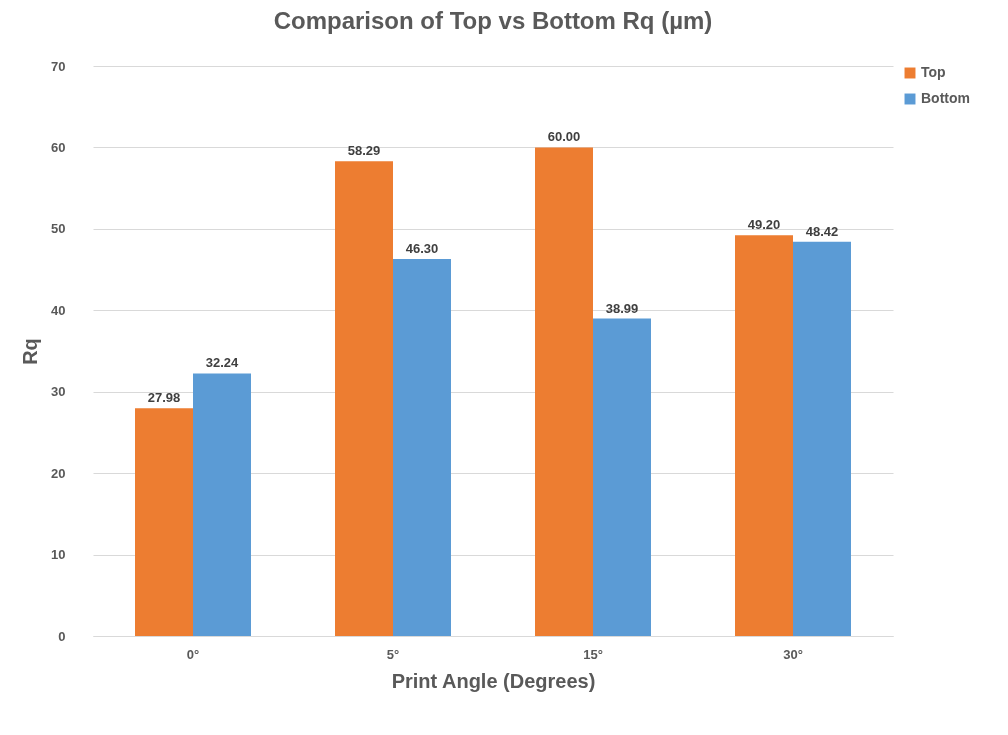 The height and width of the screenshot is (735, 1008). Describe the element at coordinates (933, 72) in the screenshot. I see `legend-label: Top` at that location.